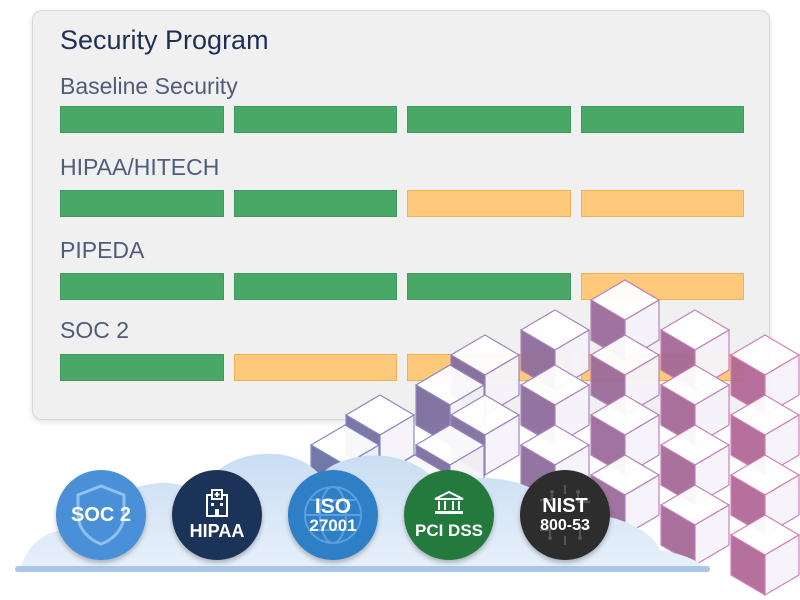 This screenshot has width=800, height=600. I want to click on iso-badge: ISO 27001, so click(333, 515).